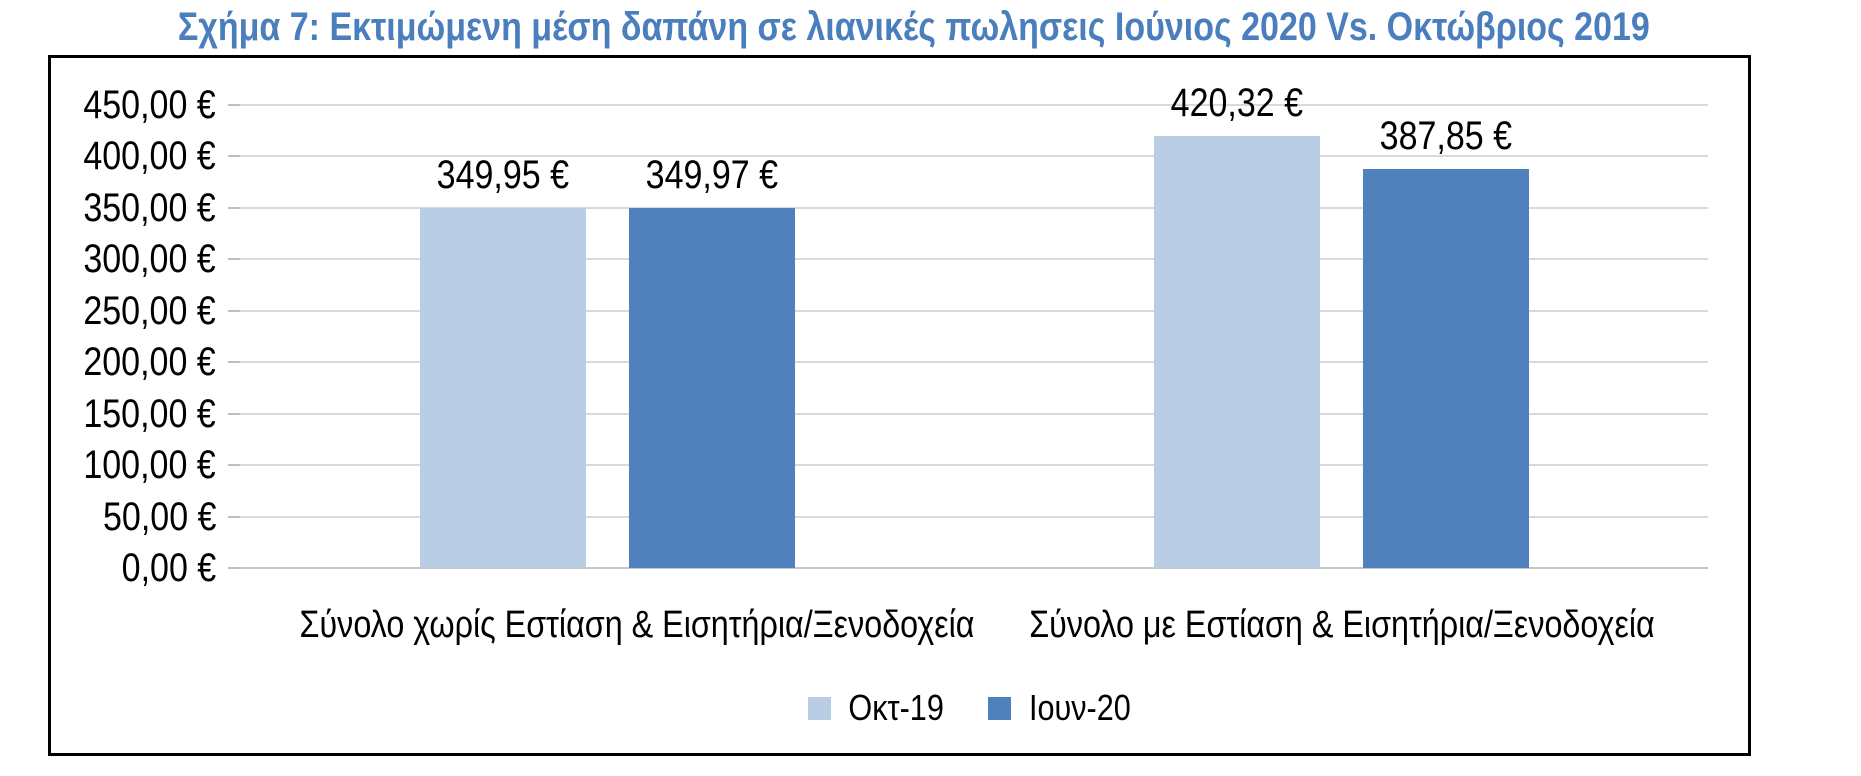 The height and width of the screenshot is (776, 1861). What do you see at coordinates (1446, 368) in the screenshot?
I see `bar-Ιουν-20-cat2` at bounding box center [1446, 368].